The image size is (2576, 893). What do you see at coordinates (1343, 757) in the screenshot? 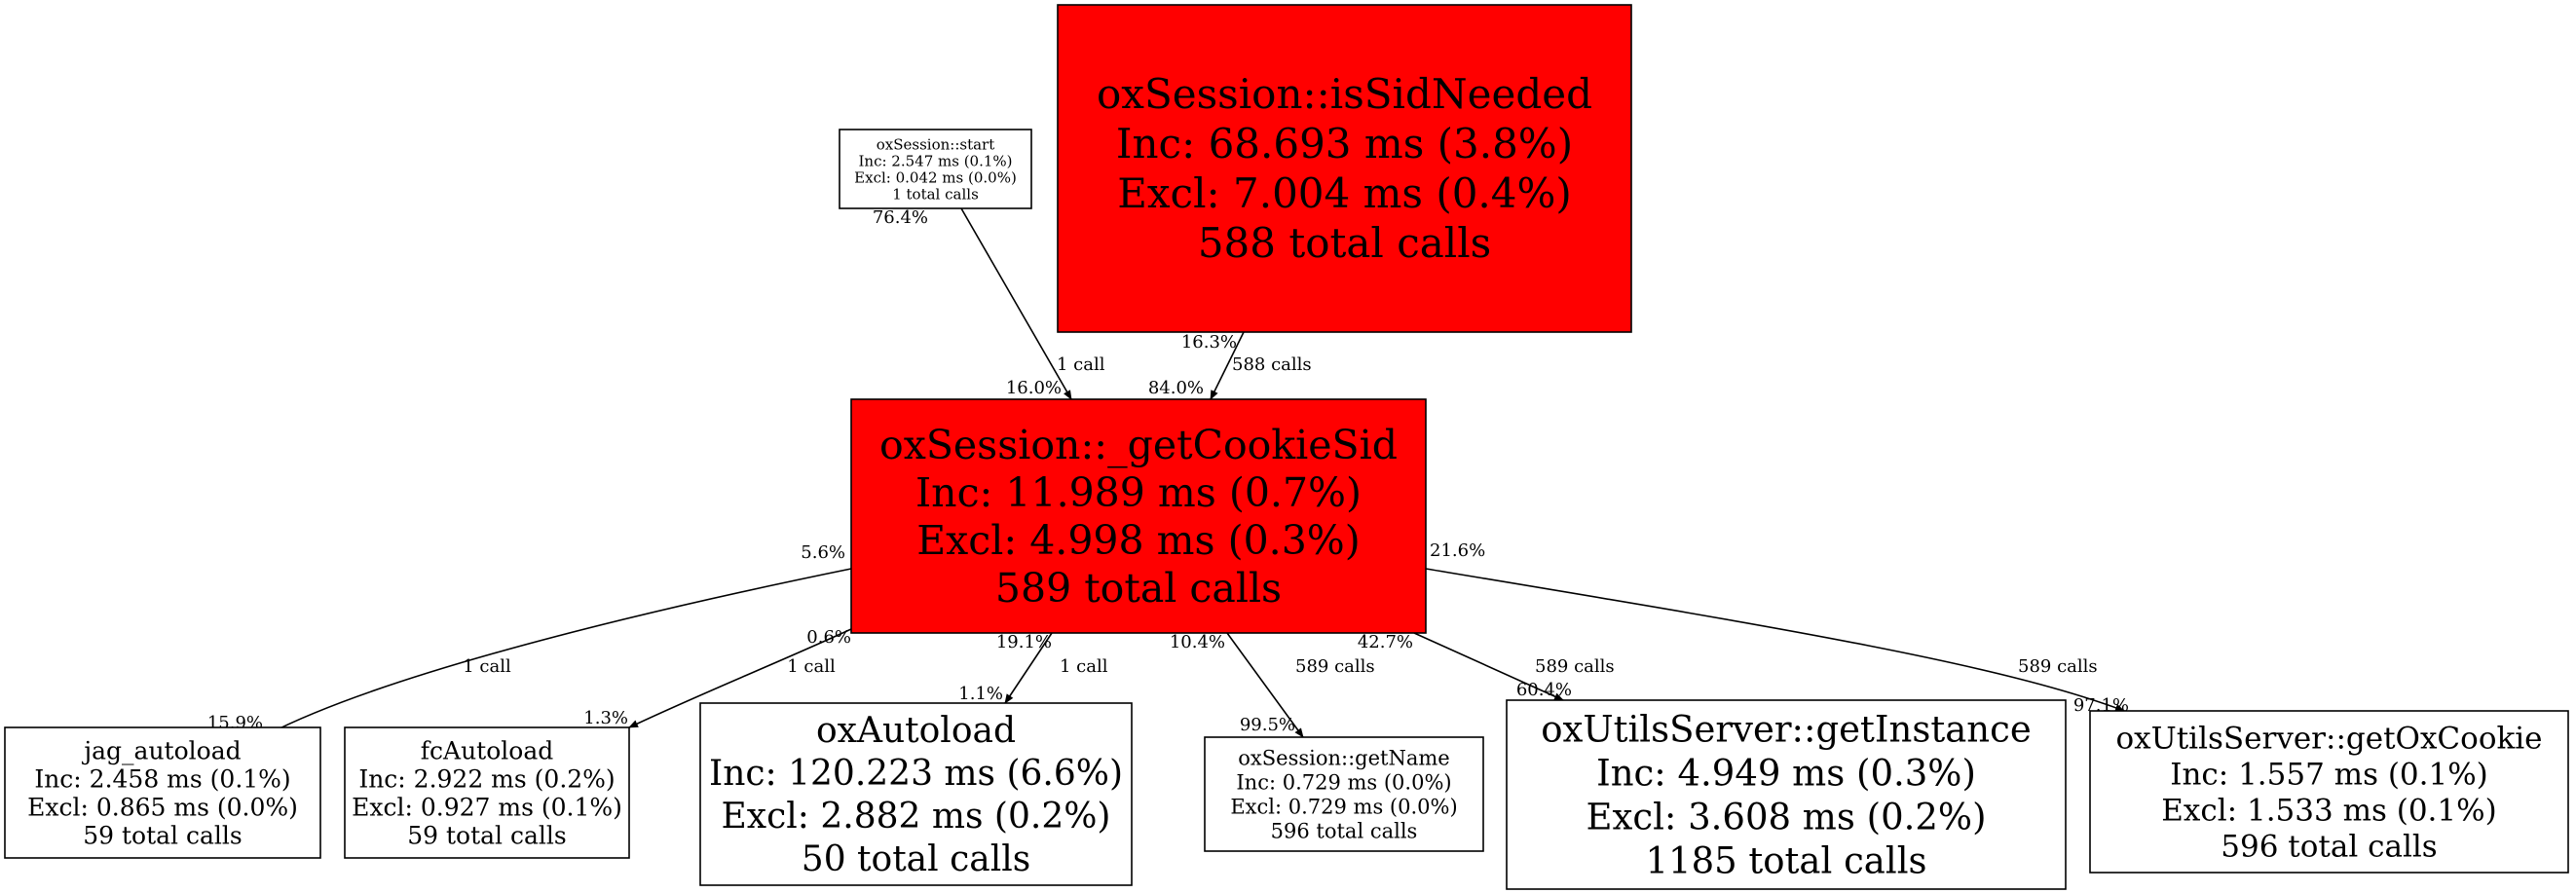
I see `node-function-name: oxSession::getName` at bounding box center [1343, 757].